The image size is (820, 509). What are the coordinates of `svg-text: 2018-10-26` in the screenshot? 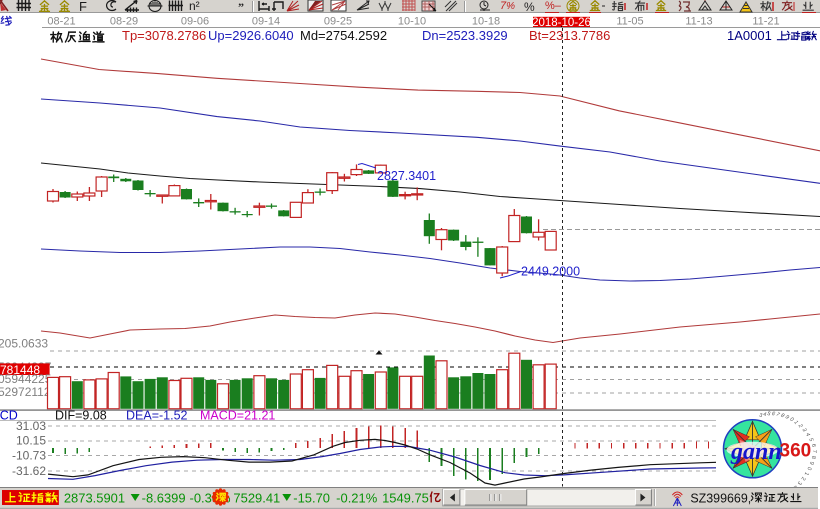 It's located at (561, 22).